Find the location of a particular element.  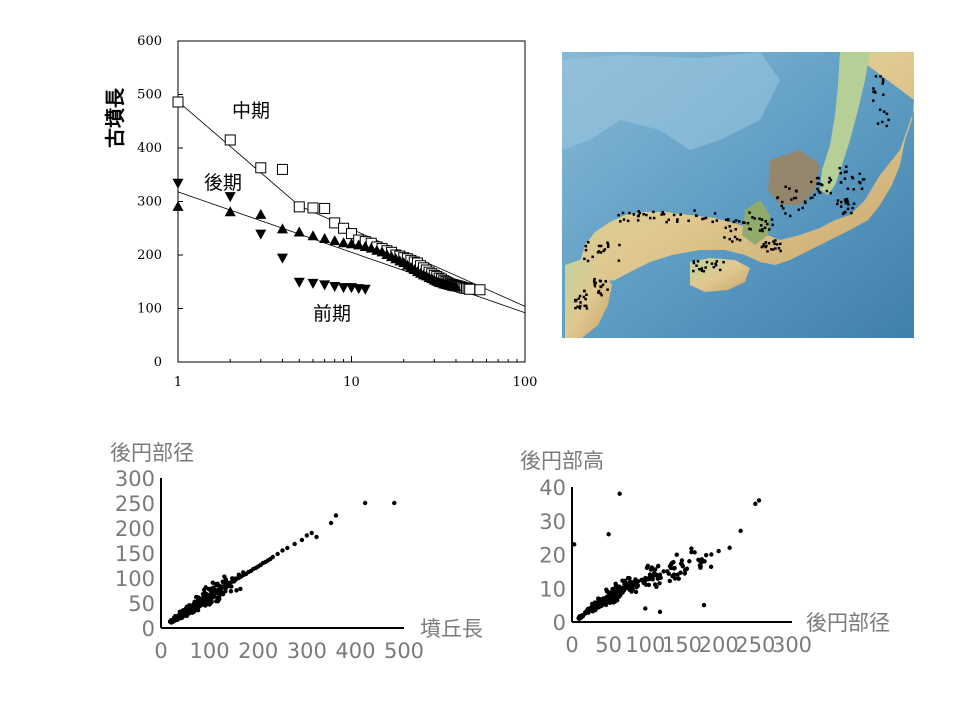

chart-xtick-label: 300 is located at coordinates (792, 645).